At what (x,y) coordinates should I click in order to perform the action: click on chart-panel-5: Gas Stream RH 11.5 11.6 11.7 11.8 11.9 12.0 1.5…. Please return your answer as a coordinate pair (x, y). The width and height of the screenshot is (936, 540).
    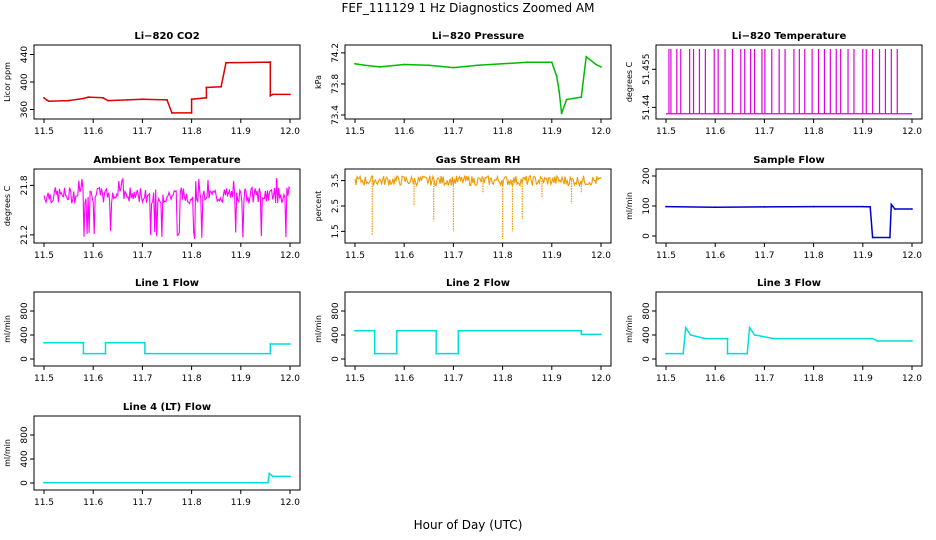
    Looking at the image, I should click on (463, 208).